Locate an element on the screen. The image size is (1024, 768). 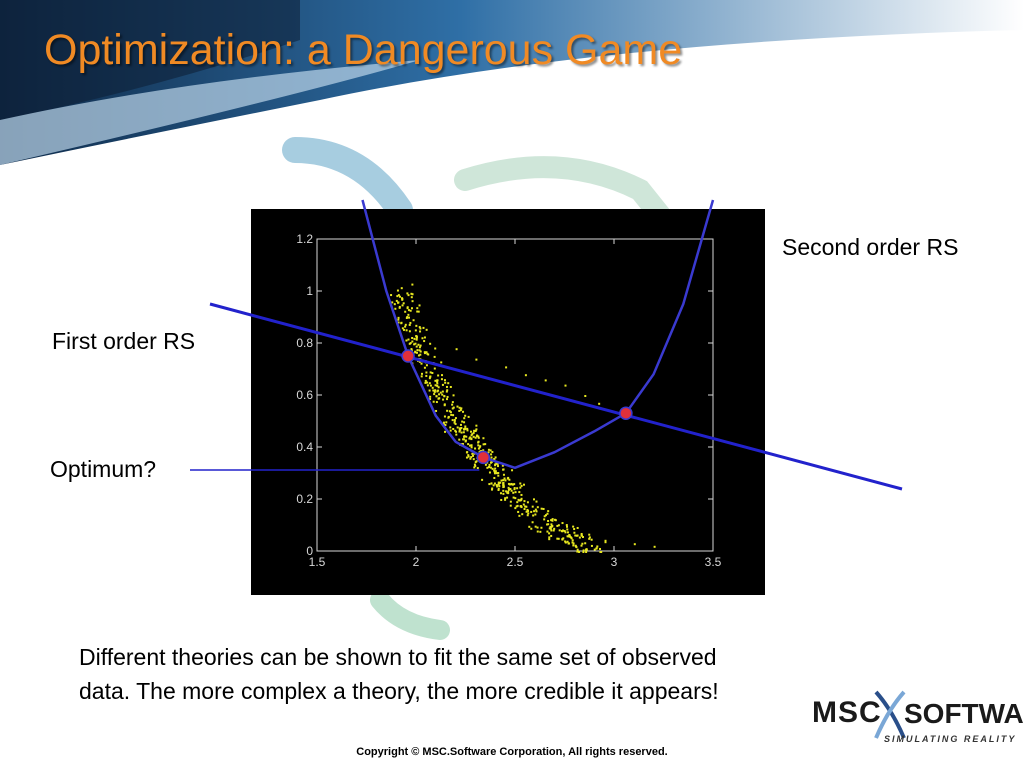
slide-title: Optimization: a Dangerous Game is located at coordinates (363, 50).